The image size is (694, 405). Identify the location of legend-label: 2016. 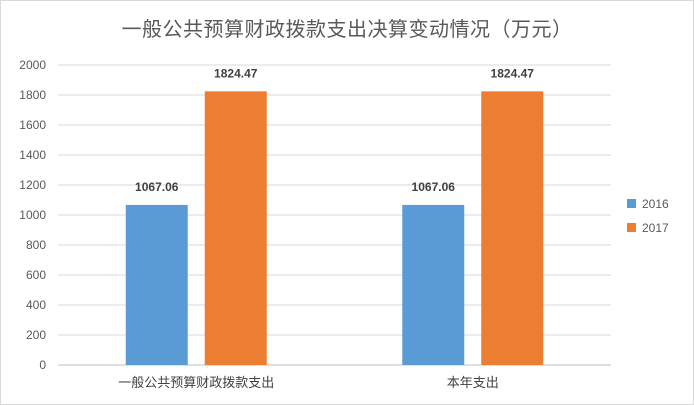
(655, 204).